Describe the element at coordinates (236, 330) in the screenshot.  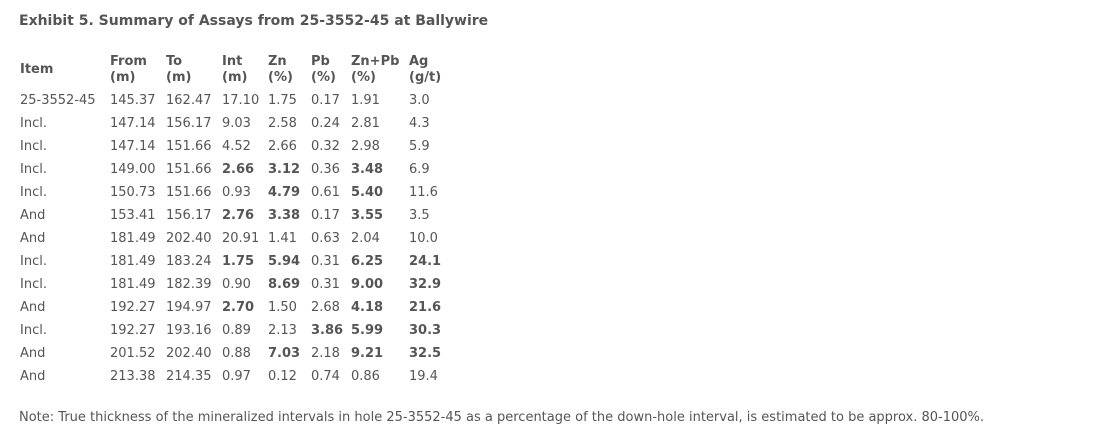
I see `table-cell: 0.89` at that location.